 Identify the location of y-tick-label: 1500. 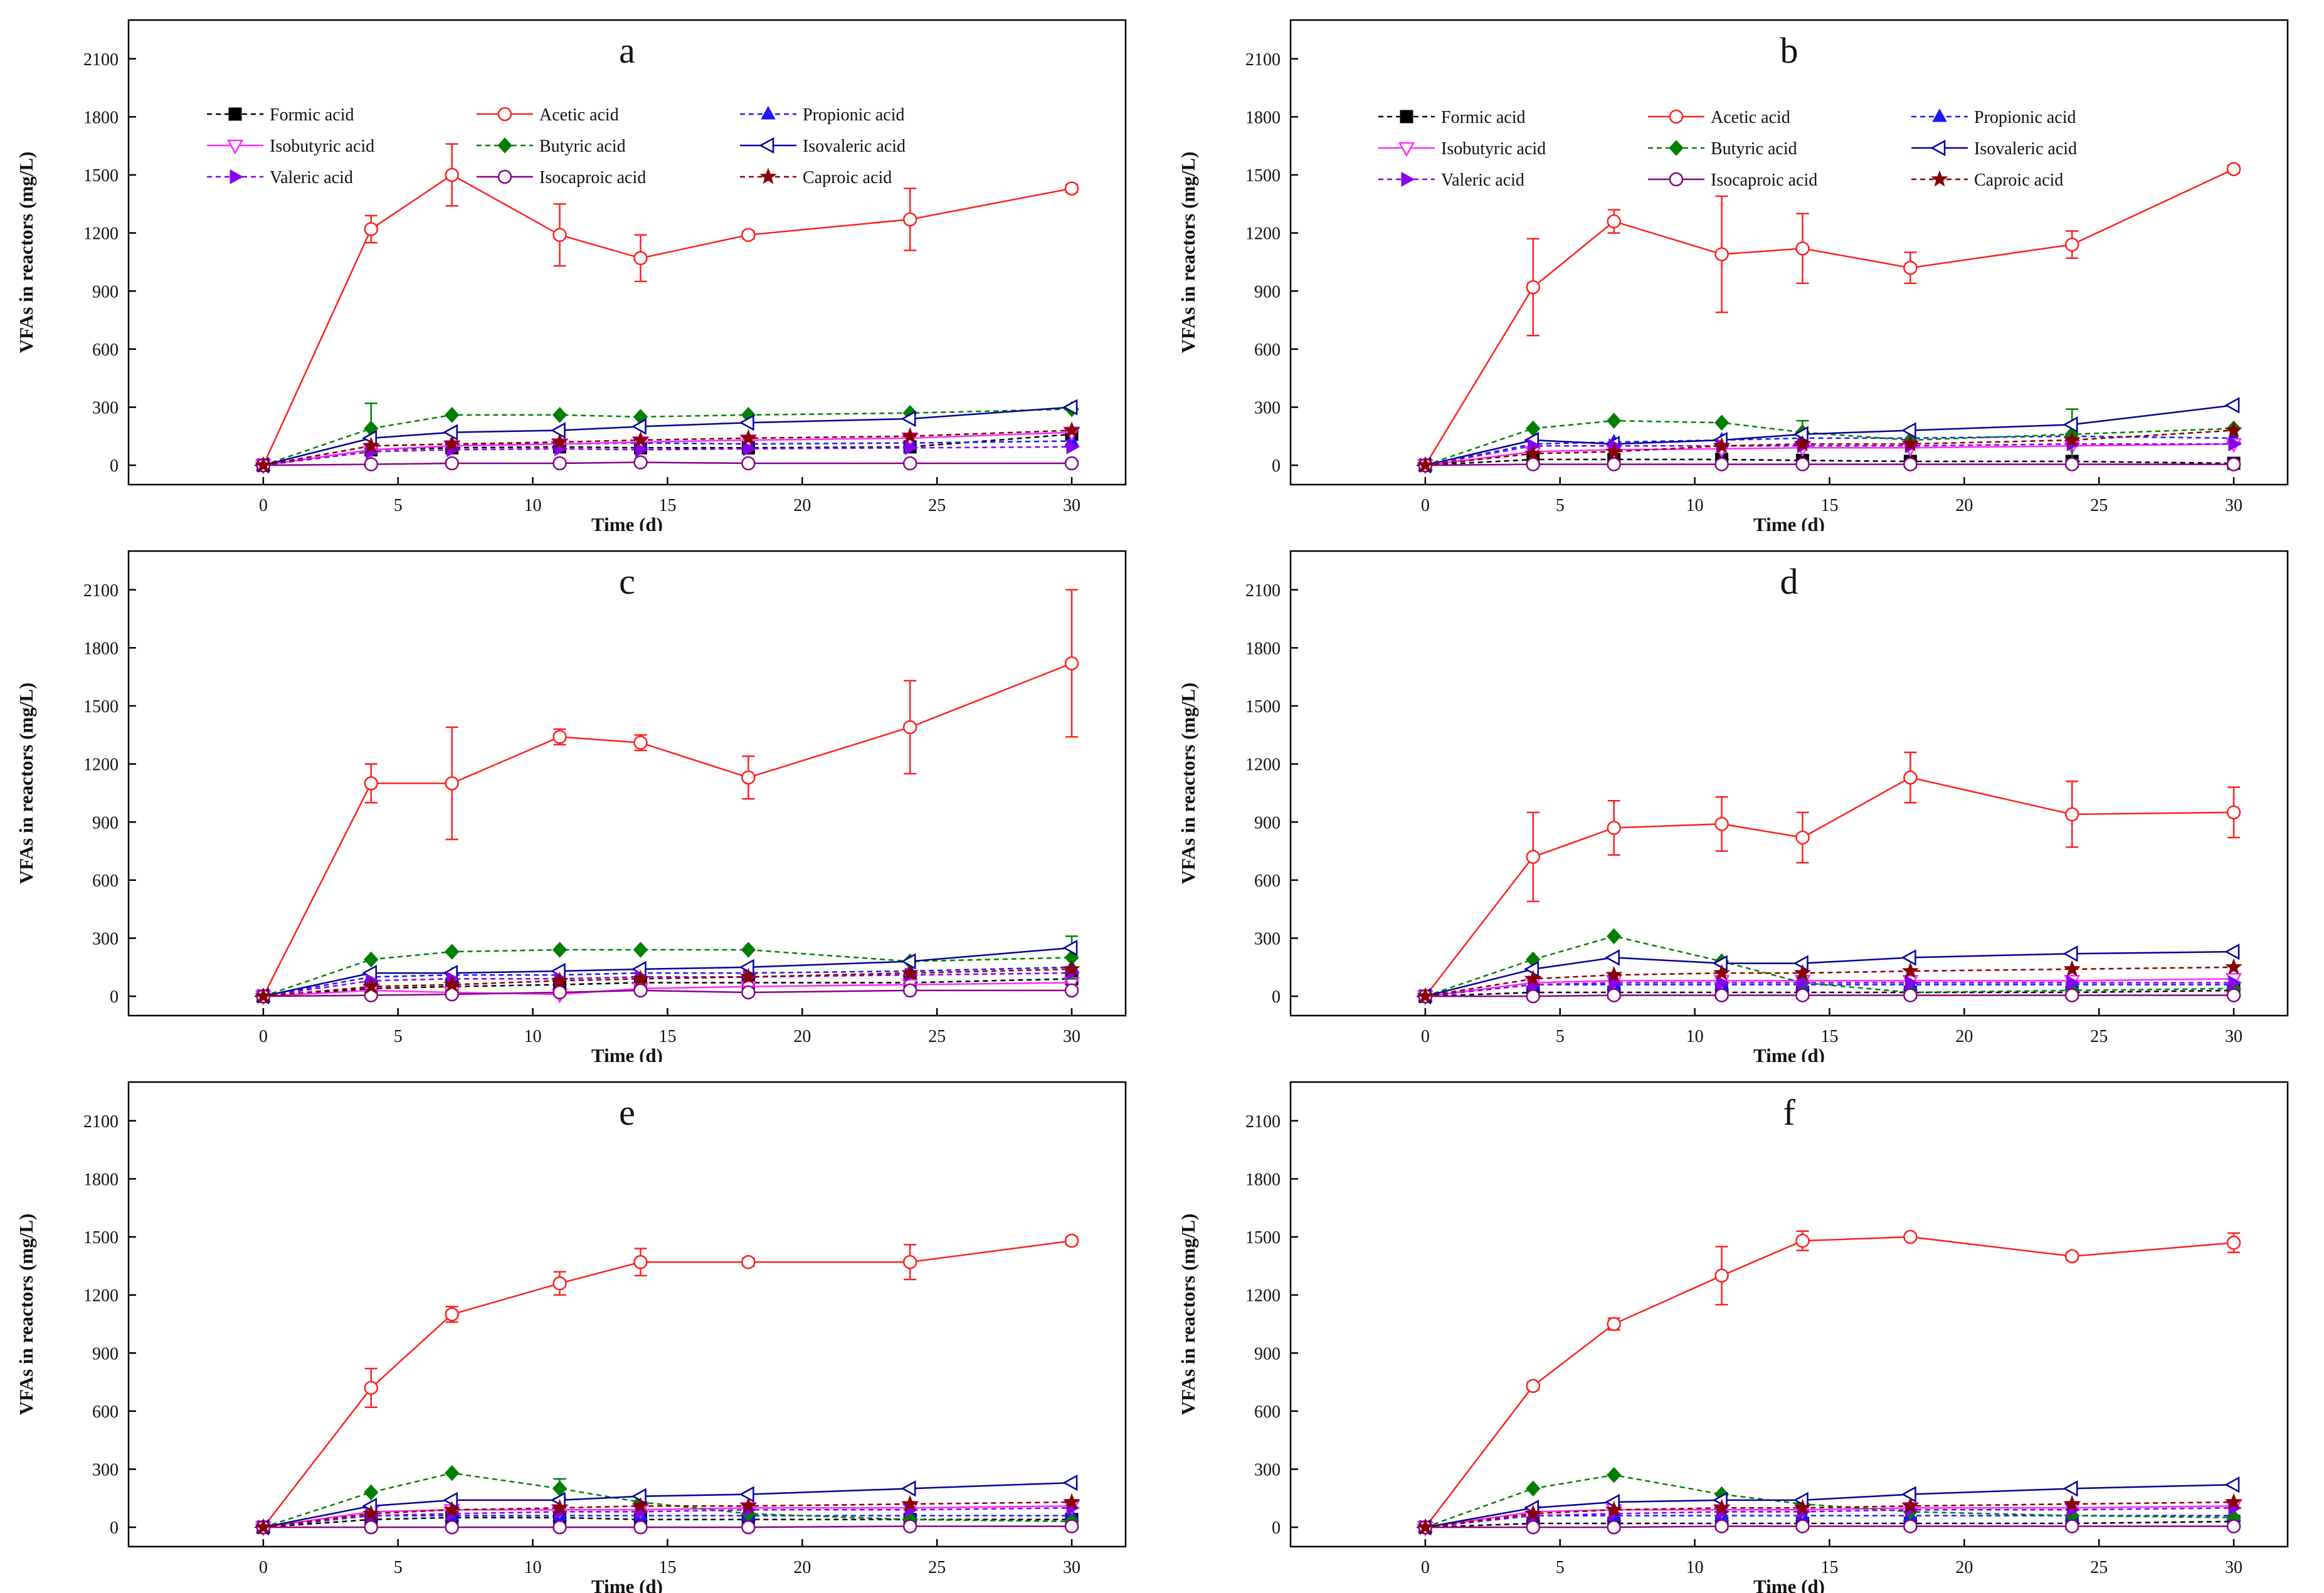
(1263, 1238).